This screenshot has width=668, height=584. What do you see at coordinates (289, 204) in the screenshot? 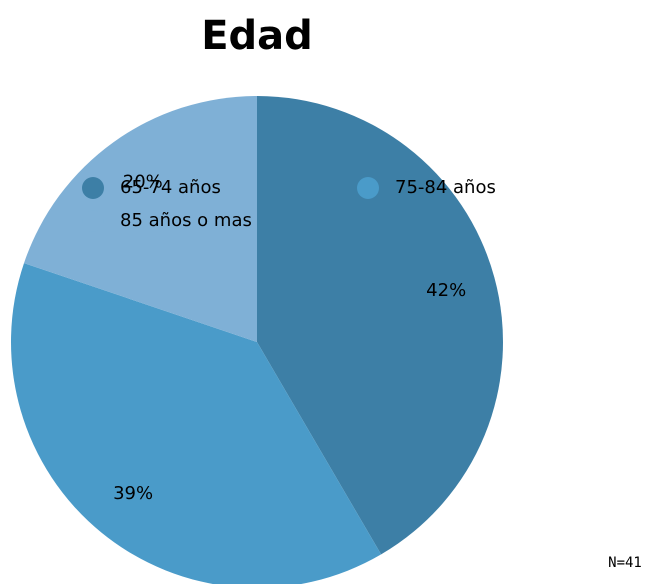
I see `legend: 65-74 años 75-84 años 85 años o mas` at bounding box center [289, 204].